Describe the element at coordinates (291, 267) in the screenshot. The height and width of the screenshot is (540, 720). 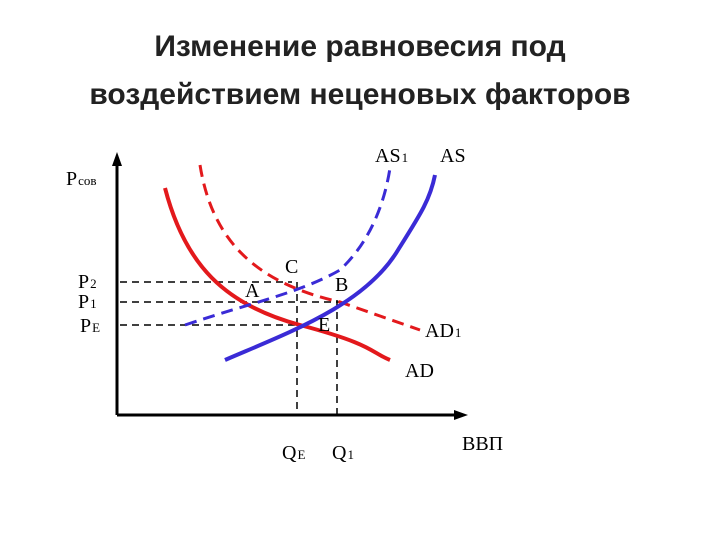
I see `point-label: C` at that location.